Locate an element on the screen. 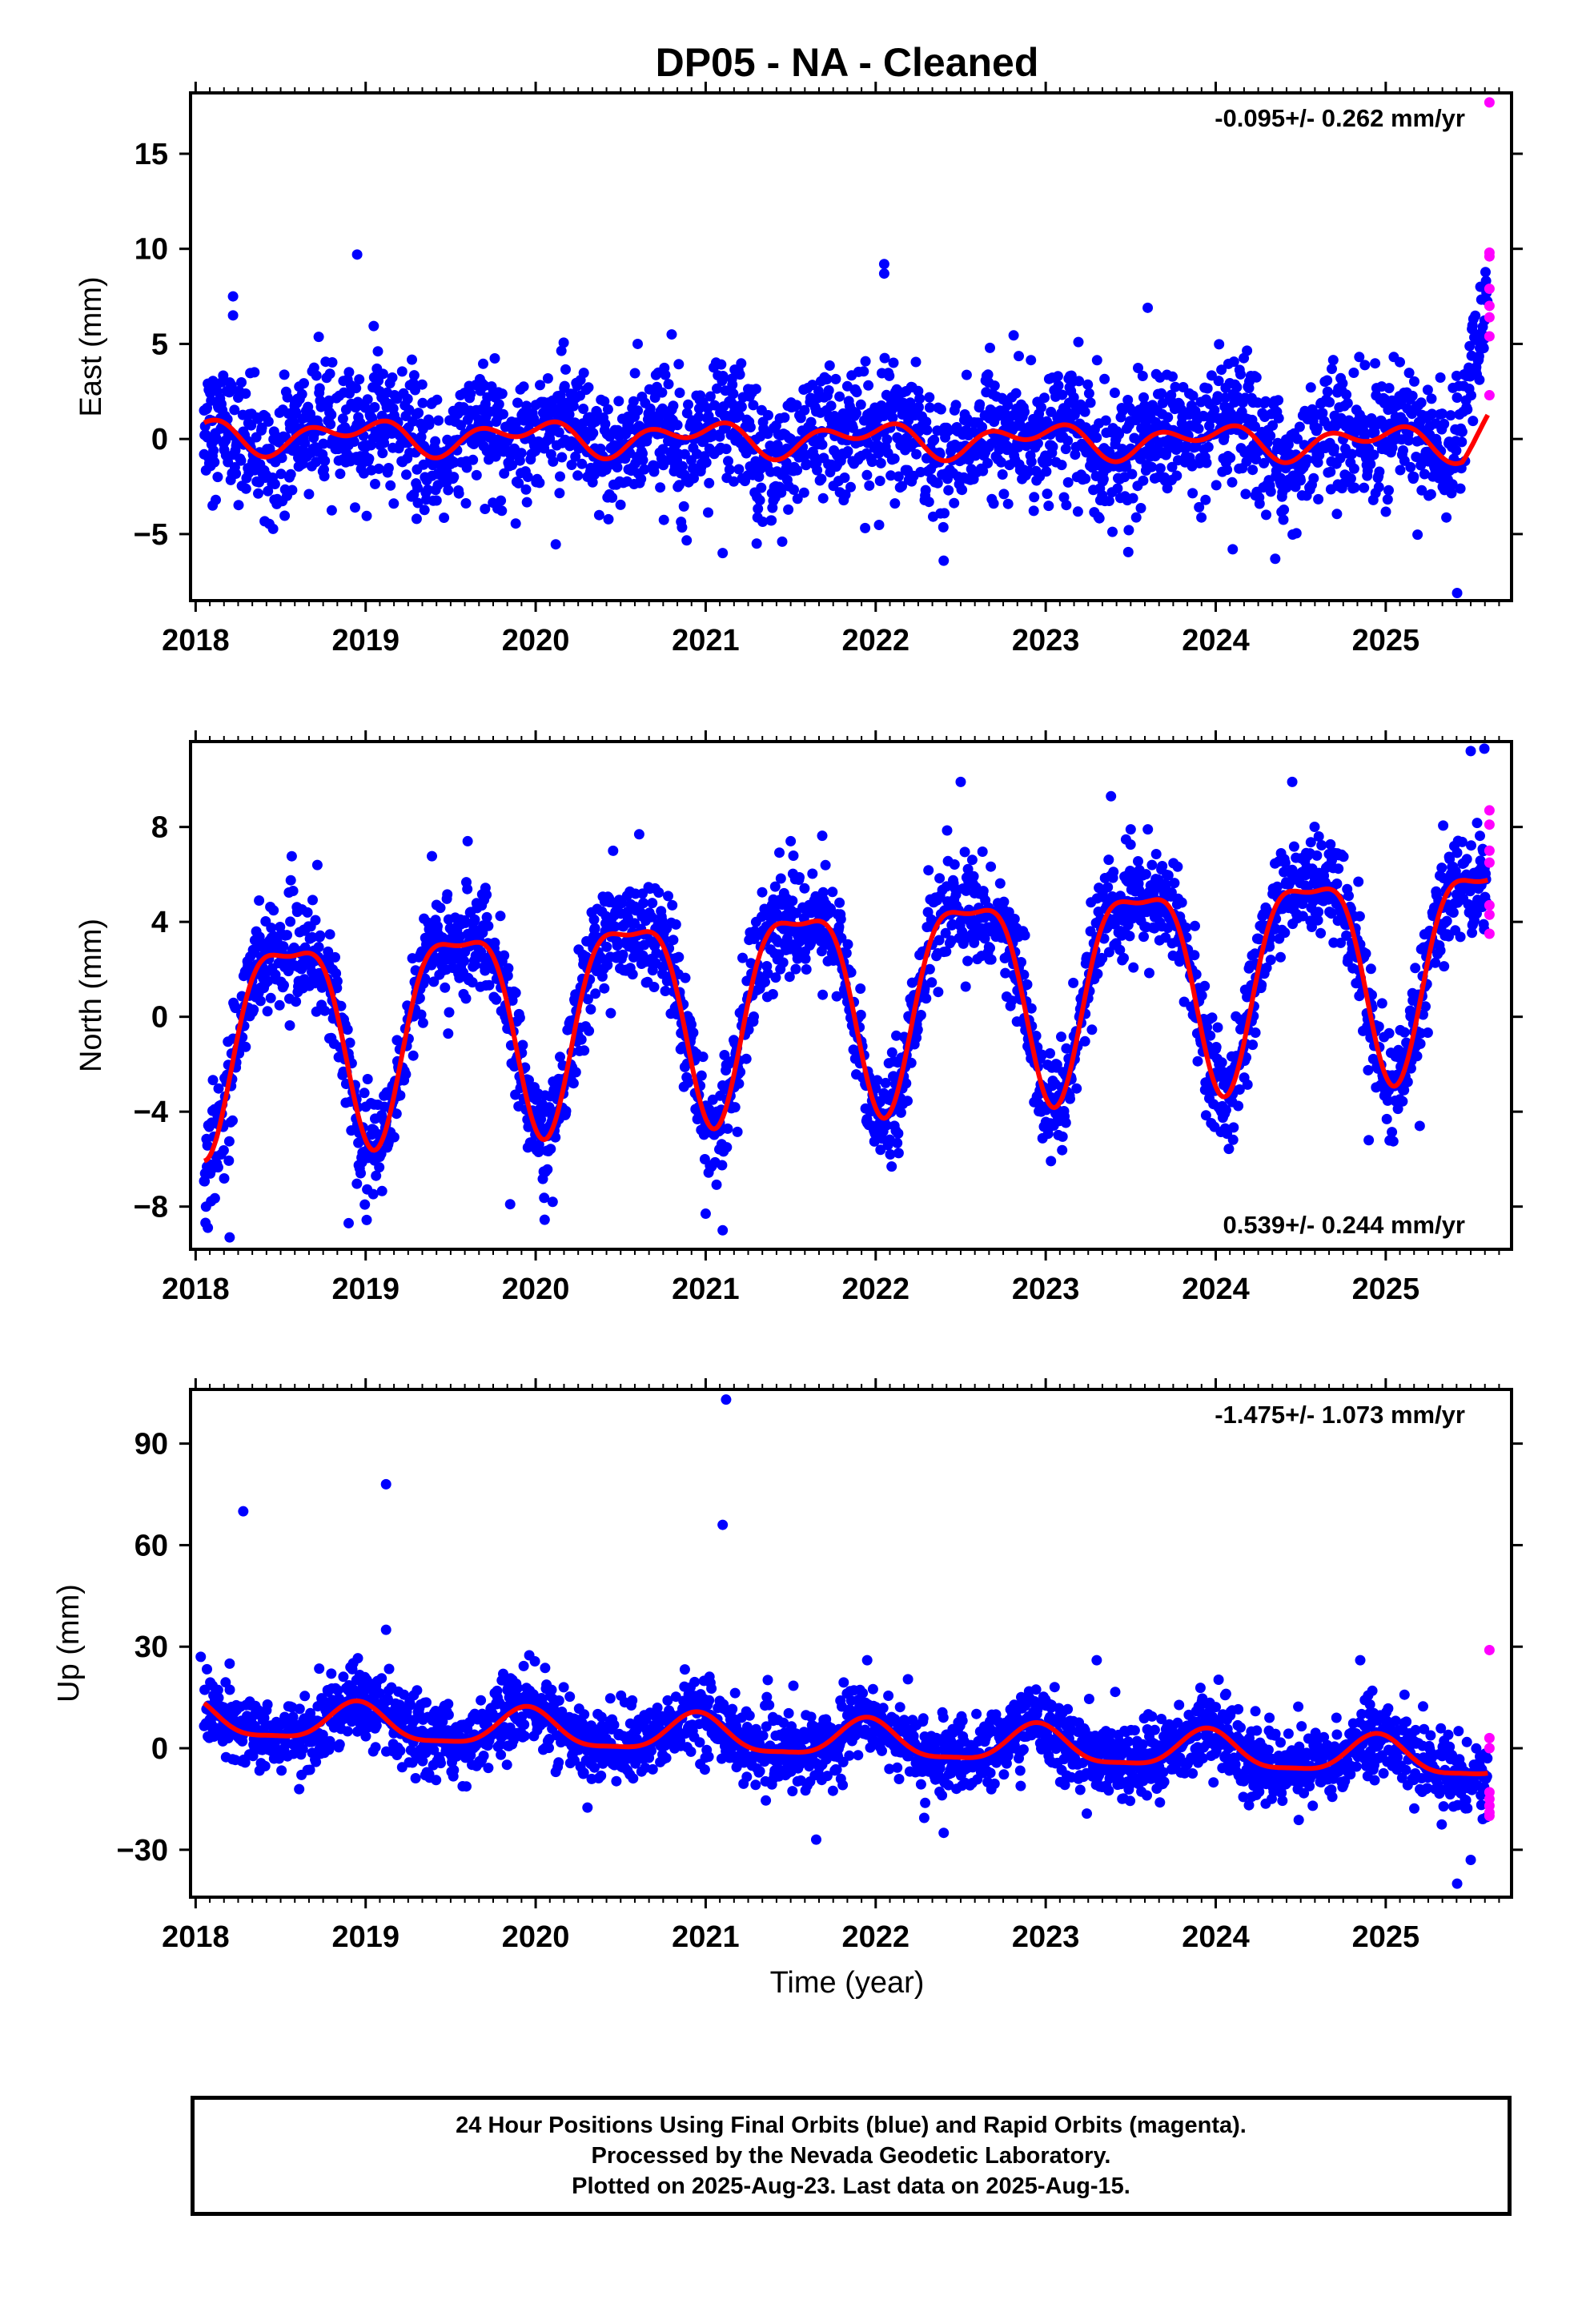  y-tick-label: 0 is located at coordinates (159, 439).